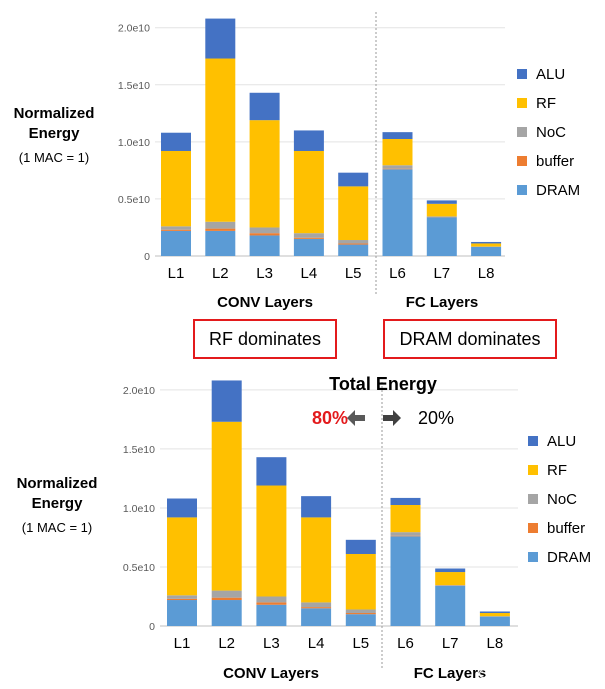 This screenshot has width=605, height=689. What do you see at coordinates (176, 141) in the screenshot?
I see `bar-l1-alu` at bounding box center [176, 141].